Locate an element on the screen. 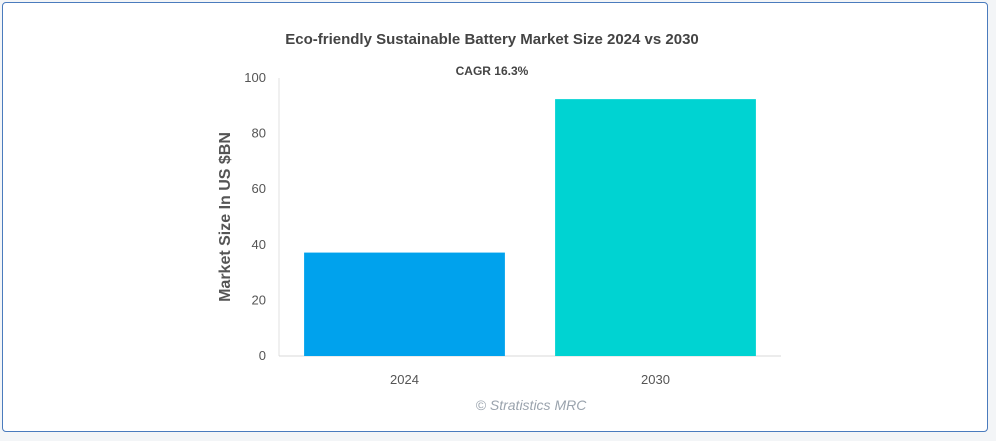 This screenshot has width=996, height=441. y-tick-label: 0 is located at coordinates (262, 355).